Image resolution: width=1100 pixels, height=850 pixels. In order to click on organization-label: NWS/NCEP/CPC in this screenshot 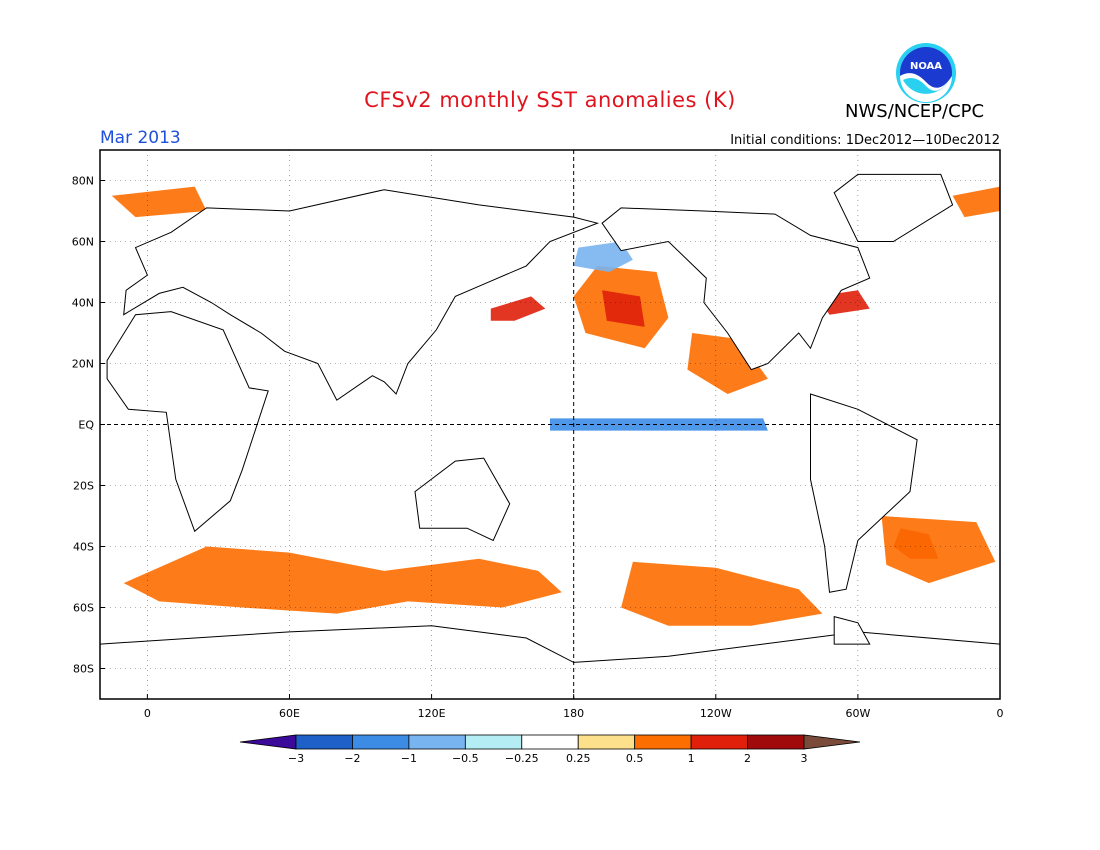, I will do `click(915, 111)`.